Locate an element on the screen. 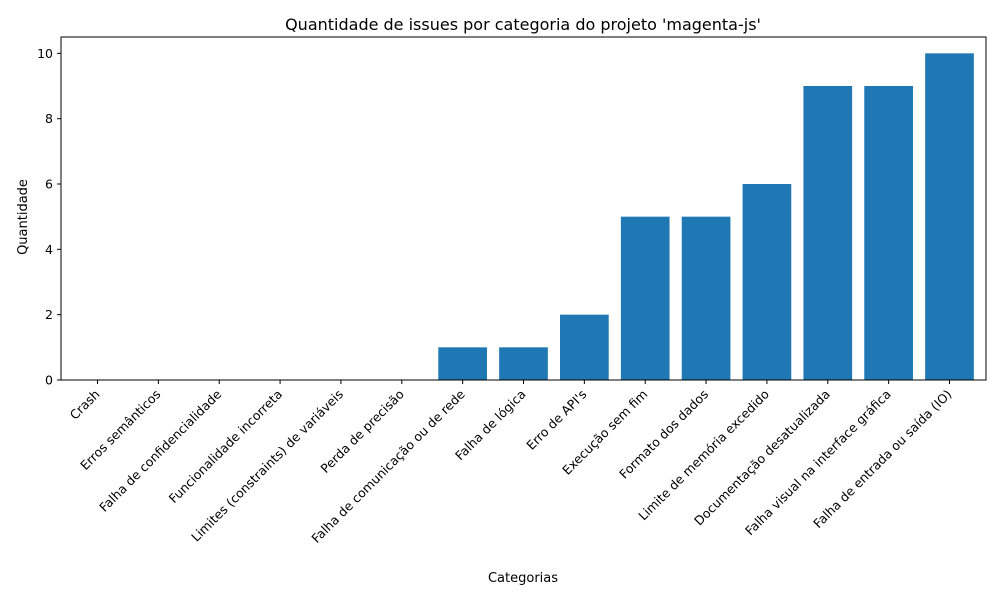 The image size is (1000, 600). y-tick-label: 6 is located at coordinates (49, 184).